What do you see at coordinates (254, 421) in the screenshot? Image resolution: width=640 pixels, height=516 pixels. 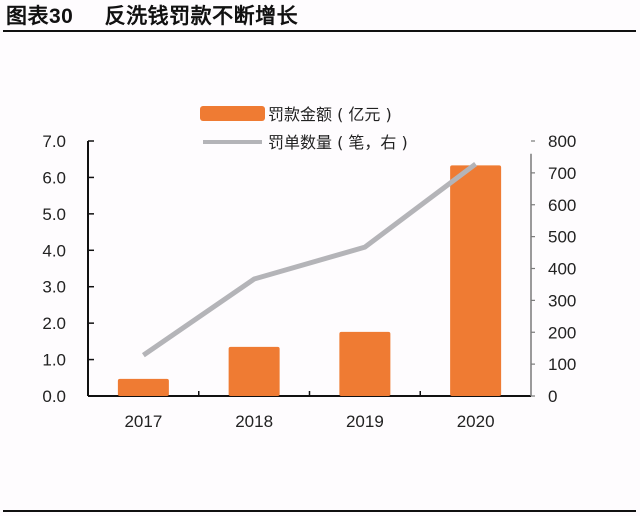 I see `x-tick-label: 2018` at bounding box center [254, 421].